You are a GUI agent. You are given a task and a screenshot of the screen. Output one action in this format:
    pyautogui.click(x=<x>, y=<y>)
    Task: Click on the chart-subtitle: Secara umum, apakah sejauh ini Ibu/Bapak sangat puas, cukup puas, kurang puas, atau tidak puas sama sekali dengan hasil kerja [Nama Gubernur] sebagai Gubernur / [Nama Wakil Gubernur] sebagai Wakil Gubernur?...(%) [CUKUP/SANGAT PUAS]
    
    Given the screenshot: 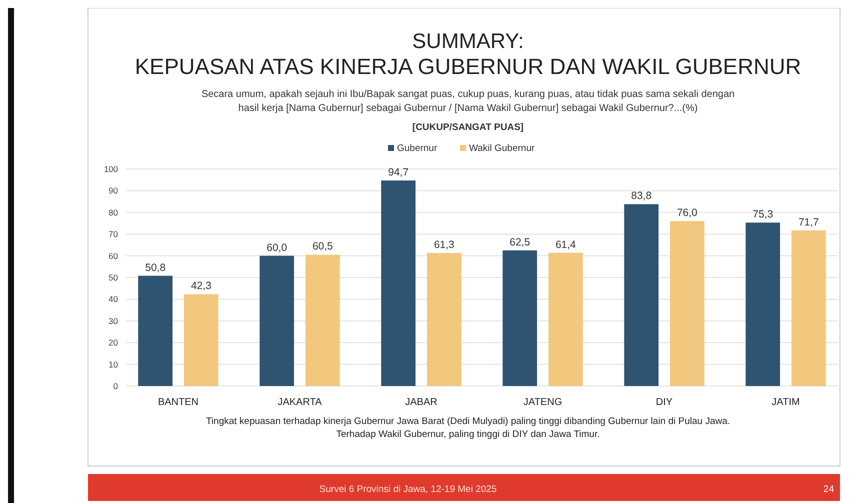 What is the action you would take?
    pyautogui.click(x=468, y=111)
    